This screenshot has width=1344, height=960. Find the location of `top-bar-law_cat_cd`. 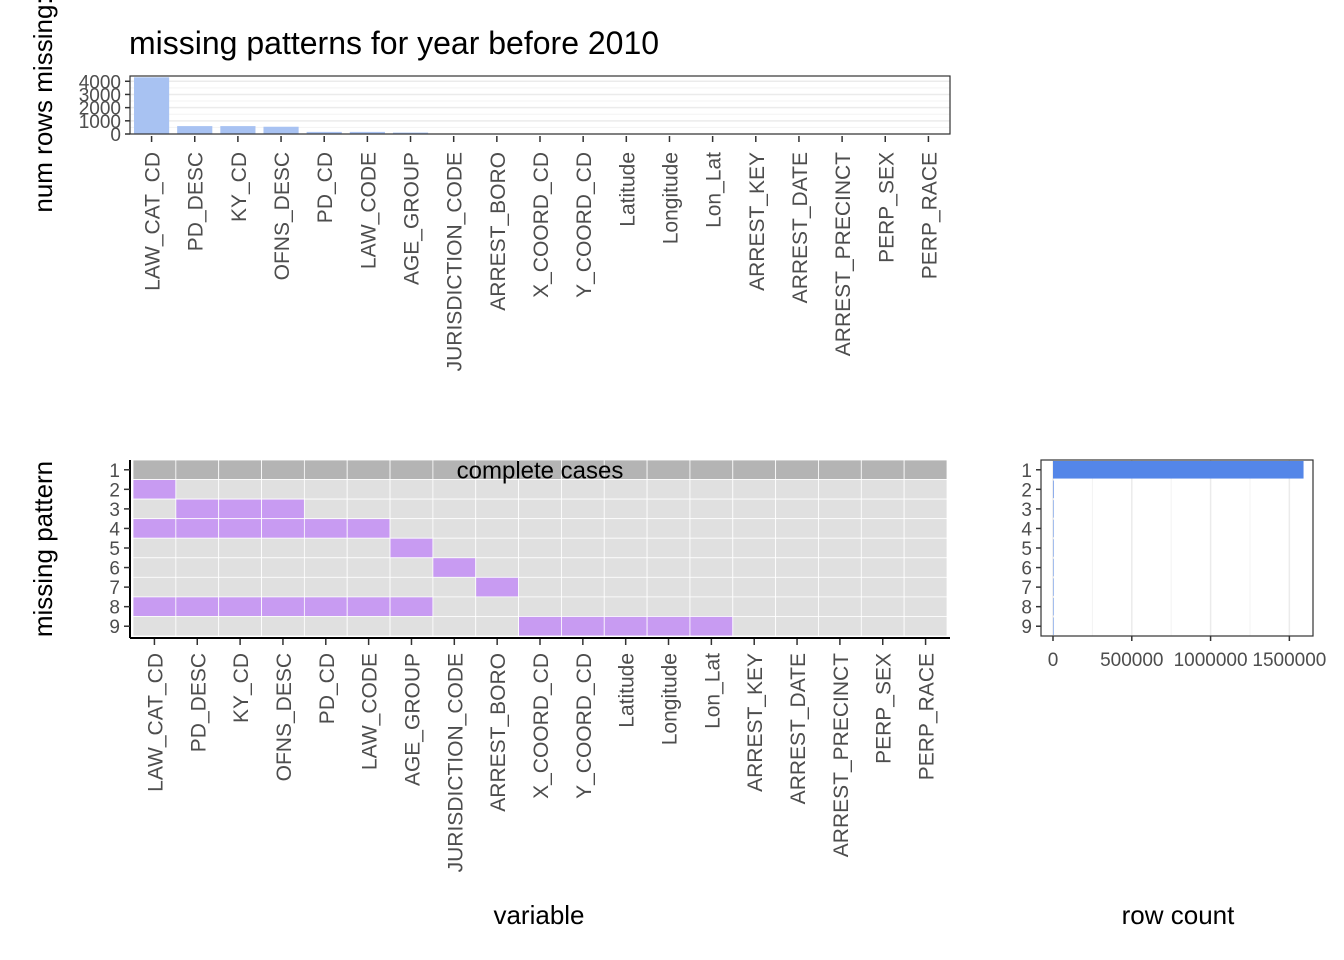

top-bar-law_cat_cd is located at coordinates (152, 105).